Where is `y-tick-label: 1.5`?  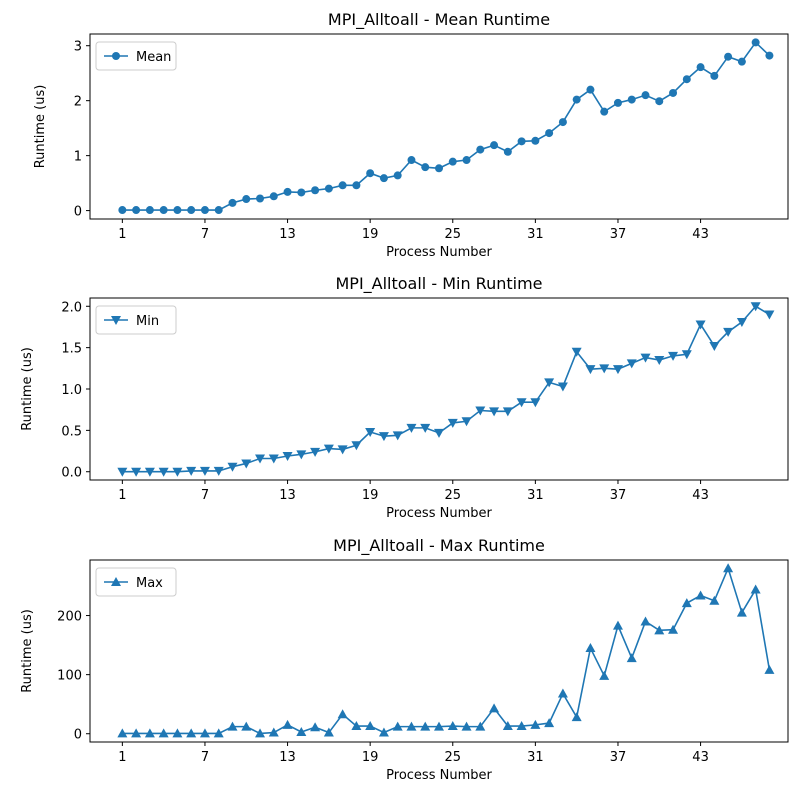
y-tick-label: 1.5 is located at coordinates (71, 349).